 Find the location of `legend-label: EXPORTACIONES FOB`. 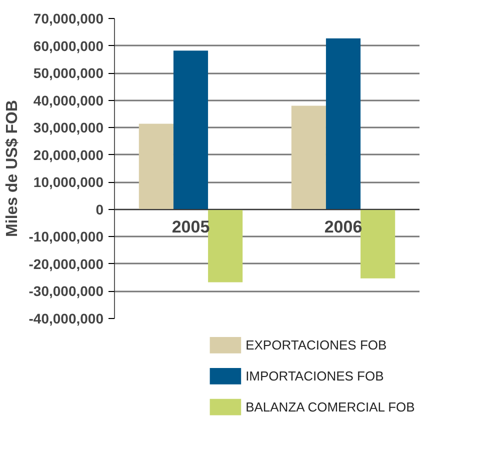

legend-label: EXPORTACIONES FOB is located at coordinates (316, 345).